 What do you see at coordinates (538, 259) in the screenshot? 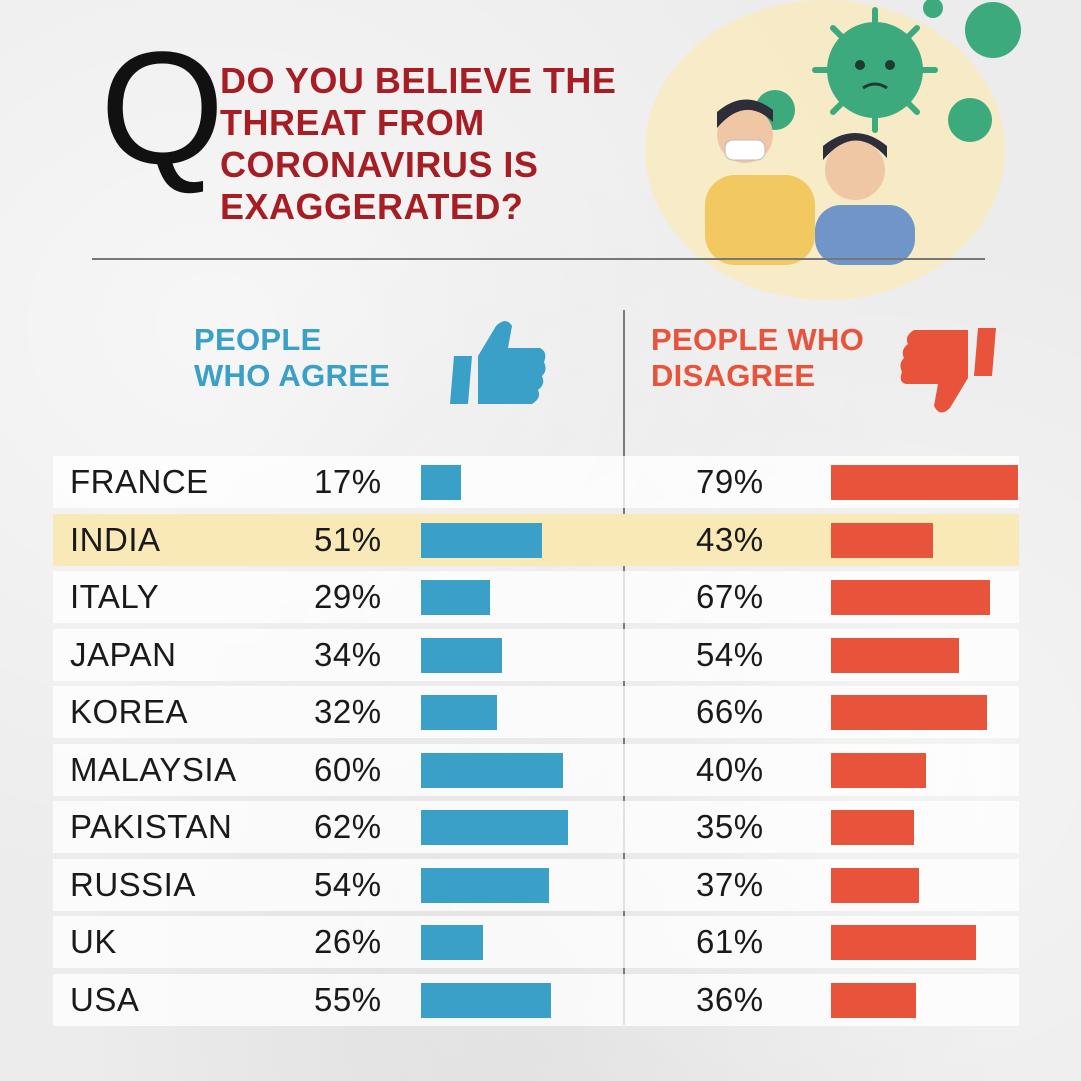
I see `header-divider` at bounding box center [538, 259].